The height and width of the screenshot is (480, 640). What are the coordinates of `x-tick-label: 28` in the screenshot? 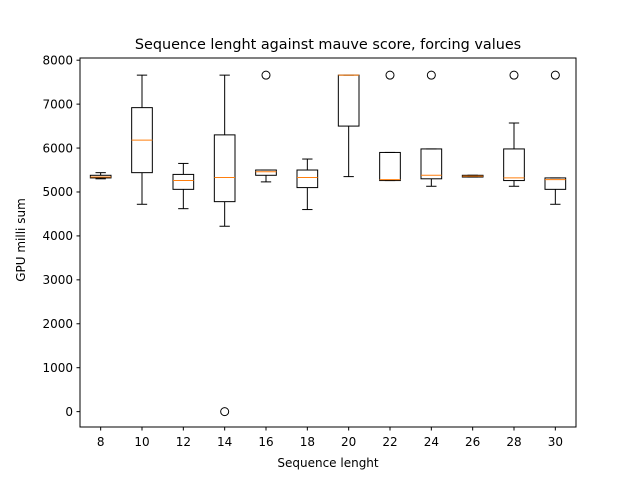 It's located at (513, 442).